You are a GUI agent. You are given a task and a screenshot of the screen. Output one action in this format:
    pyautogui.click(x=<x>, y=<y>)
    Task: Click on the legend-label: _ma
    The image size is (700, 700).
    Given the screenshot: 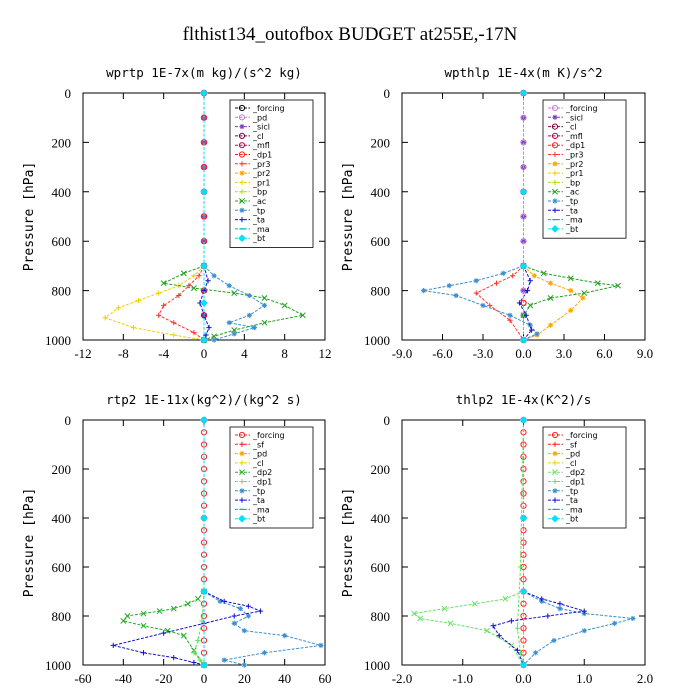 What is the action you would take?
    pyautogui.click(x=261, y=229)
    